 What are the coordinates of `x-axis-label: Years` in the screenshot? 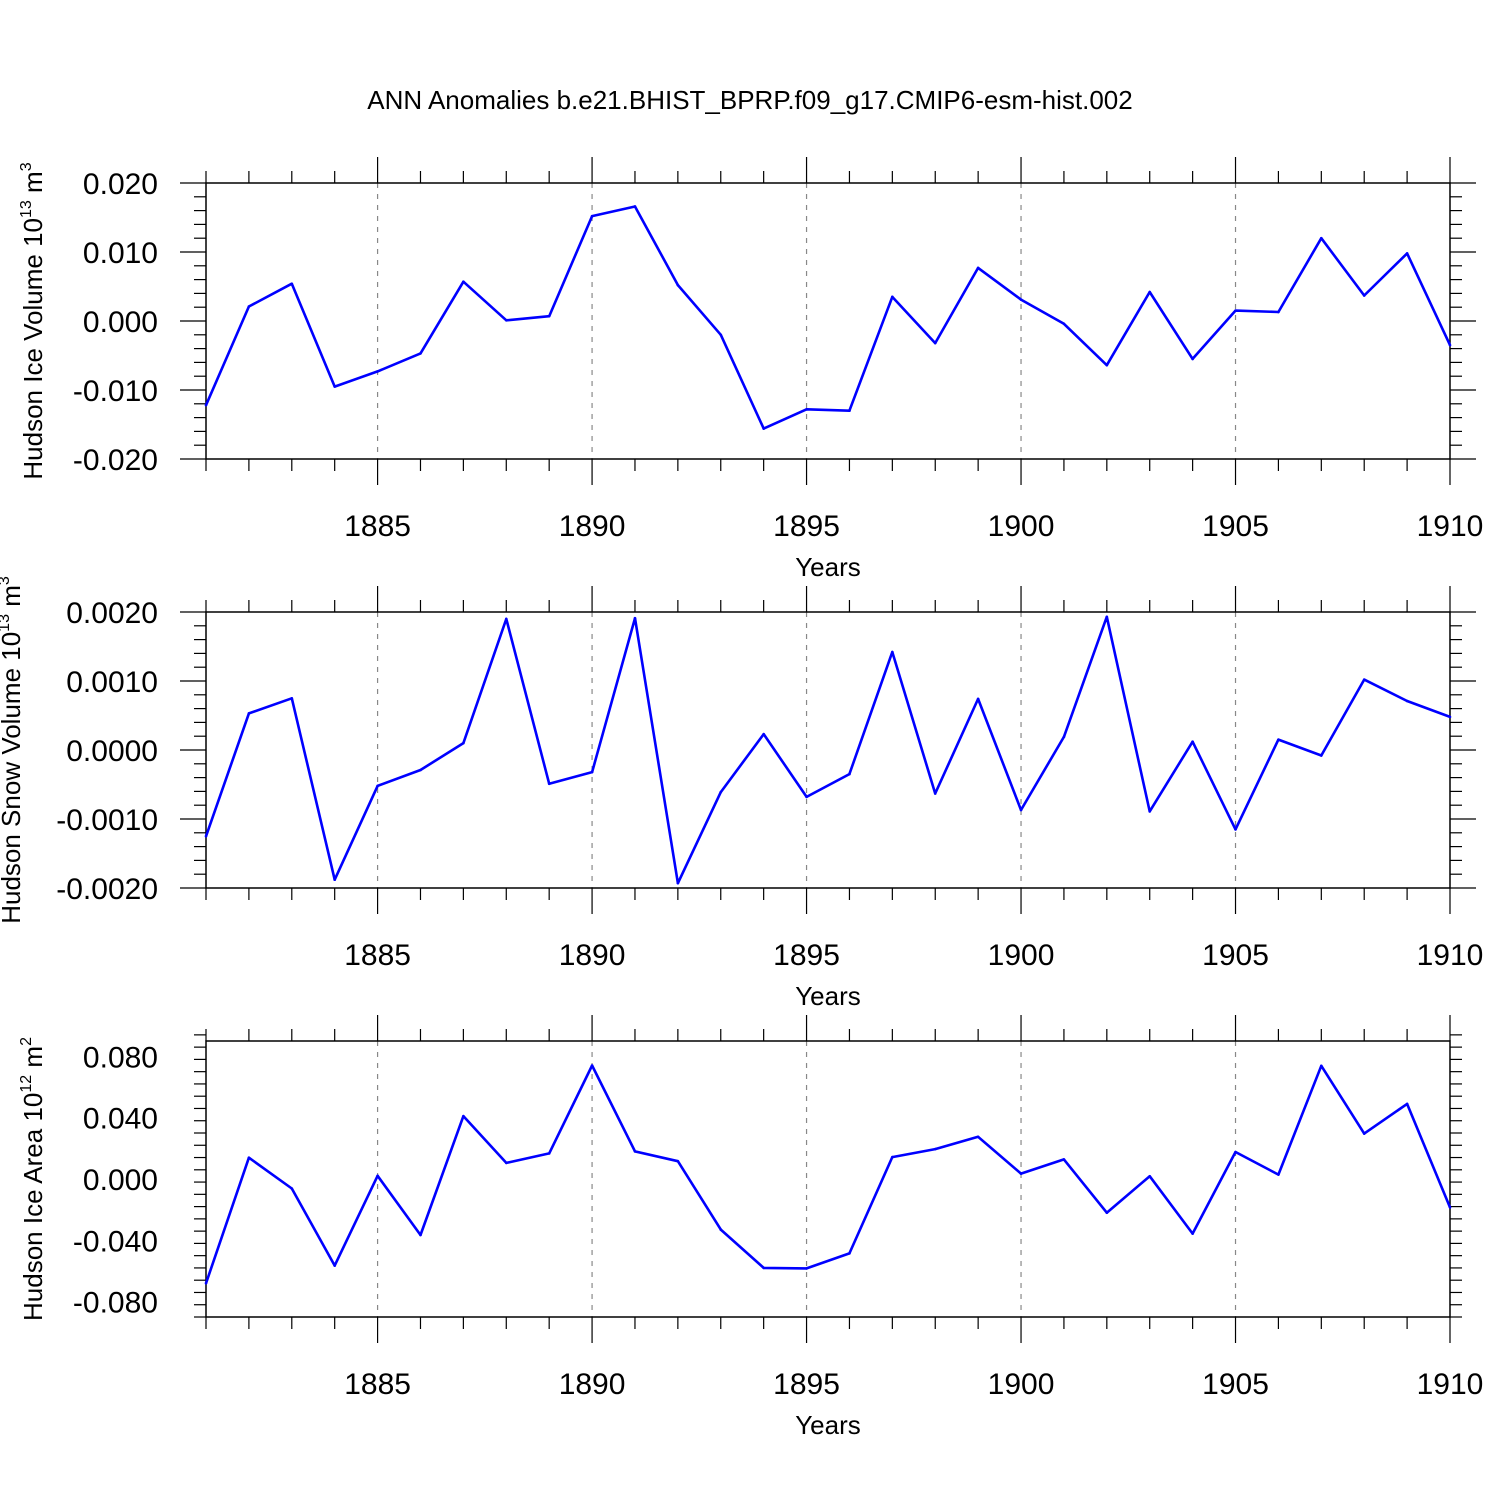 It's located at (828, 996).